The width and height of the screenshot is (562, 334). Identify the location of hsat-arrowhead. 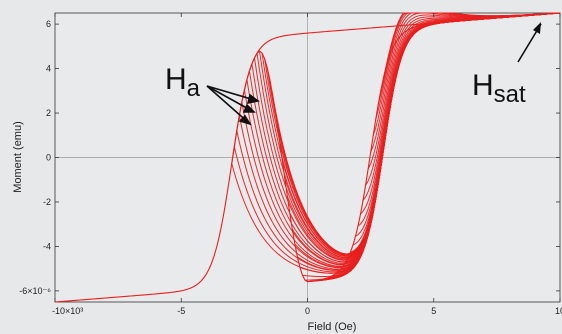
(537, 28).